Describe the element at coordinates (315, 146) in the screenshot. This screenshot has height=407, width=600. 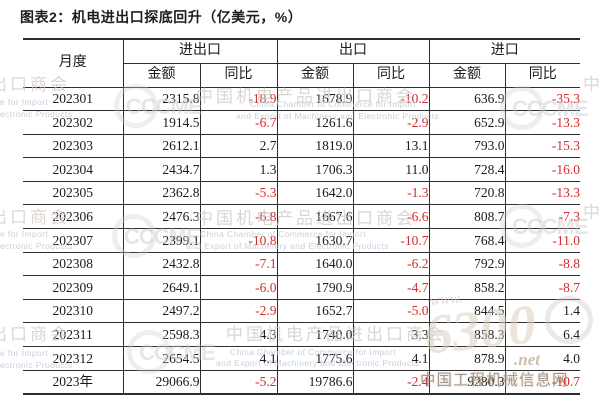
I see `value-cell: 1819.0` at that location.